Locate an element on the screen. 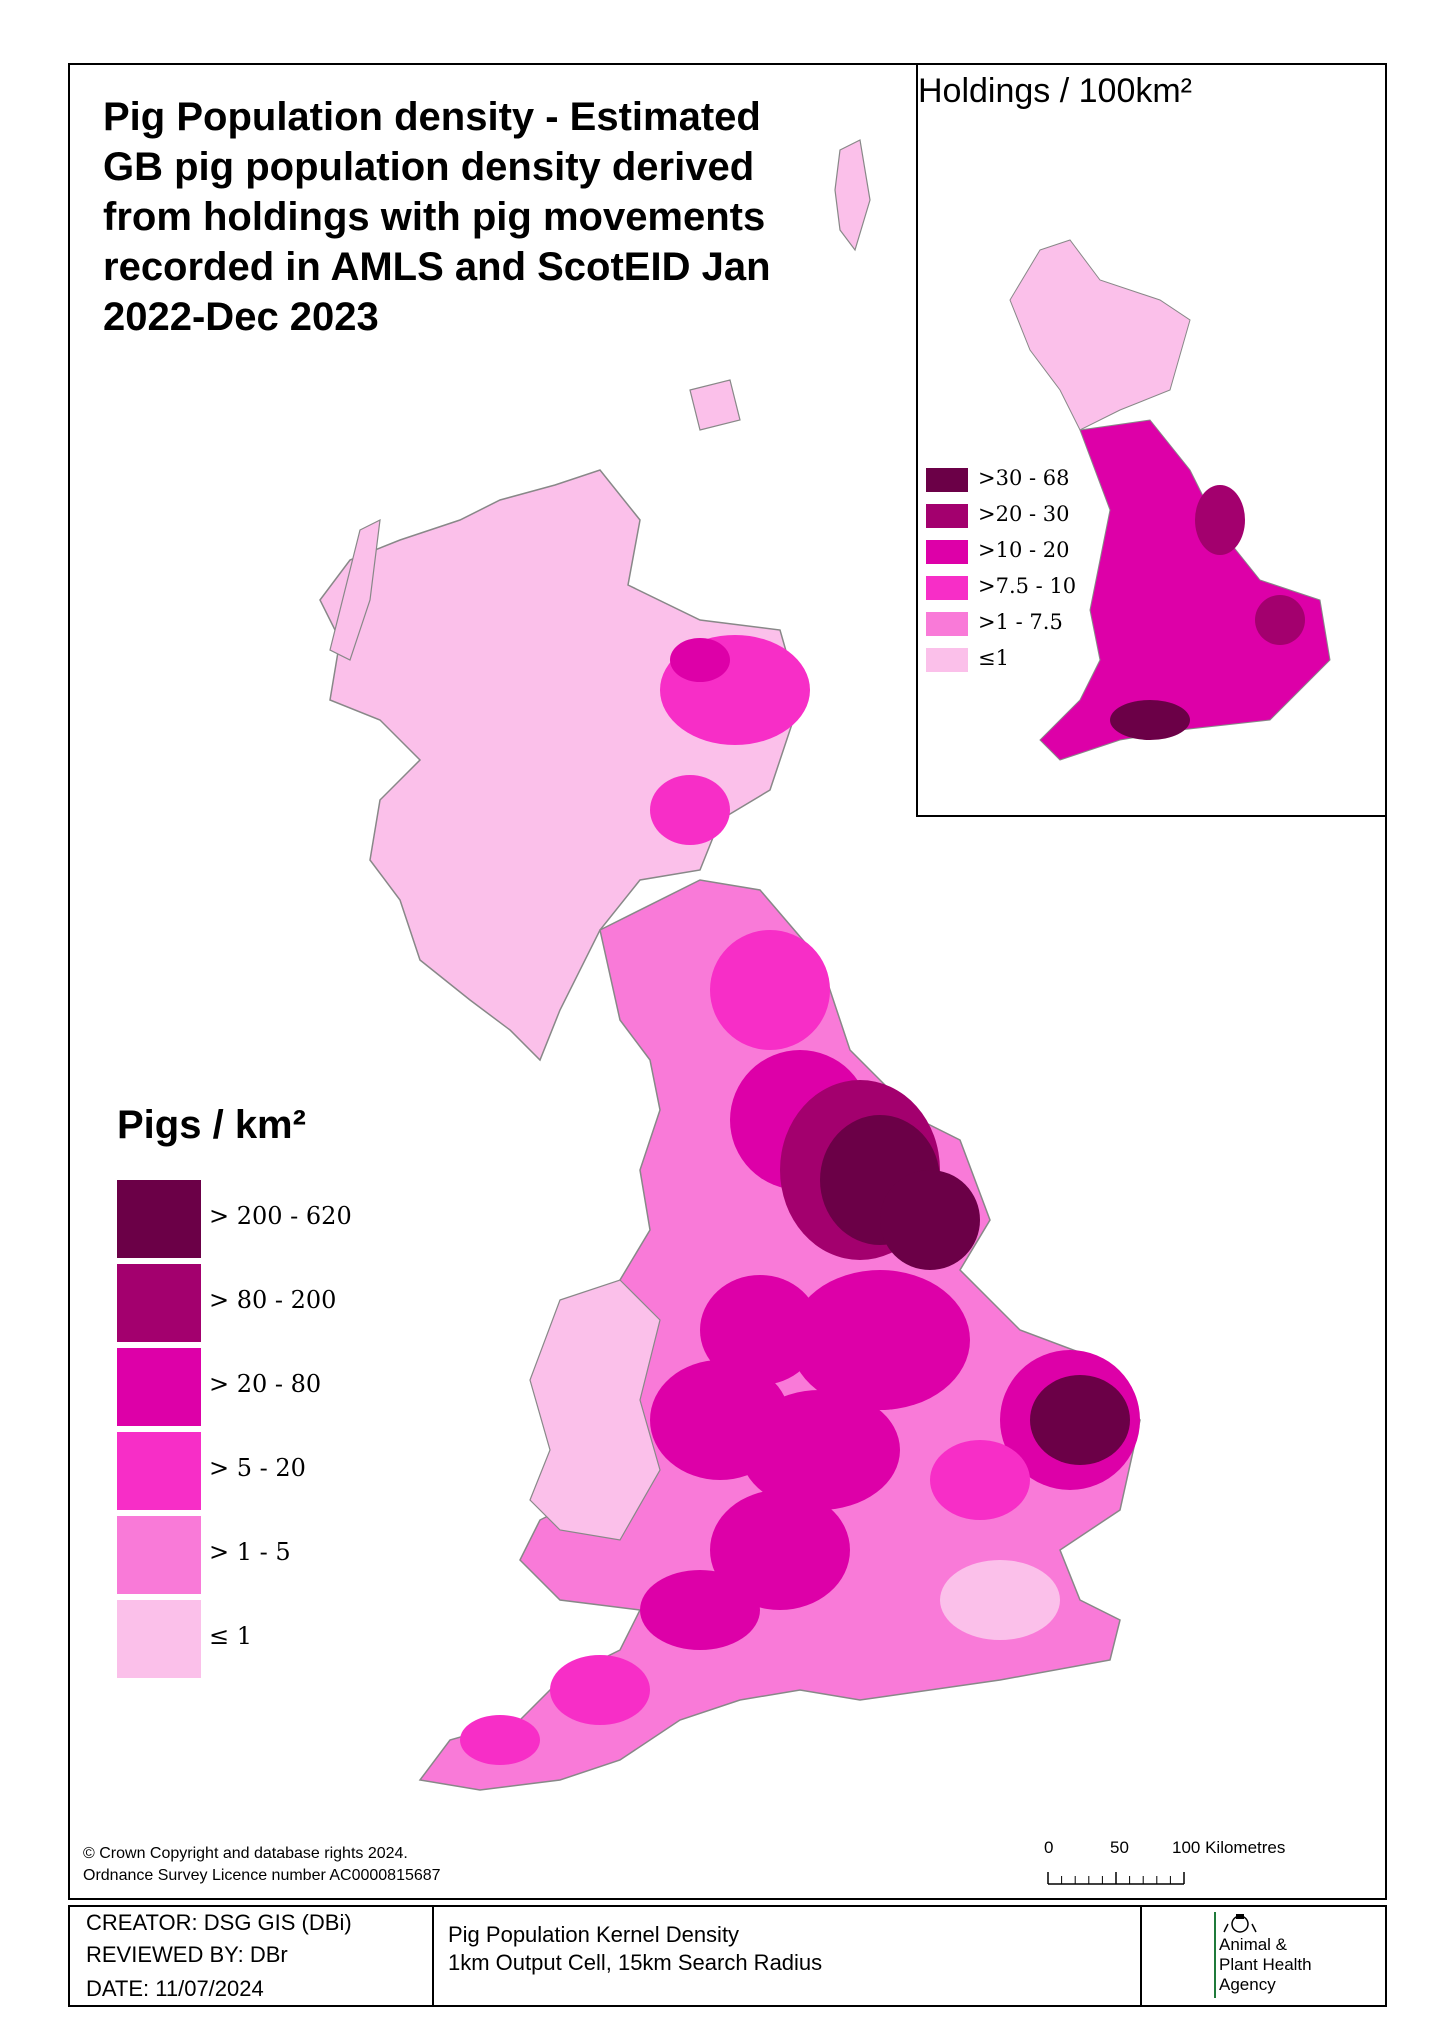  legend-row: > 5 - 20 is located at coordinates (247, 1471).